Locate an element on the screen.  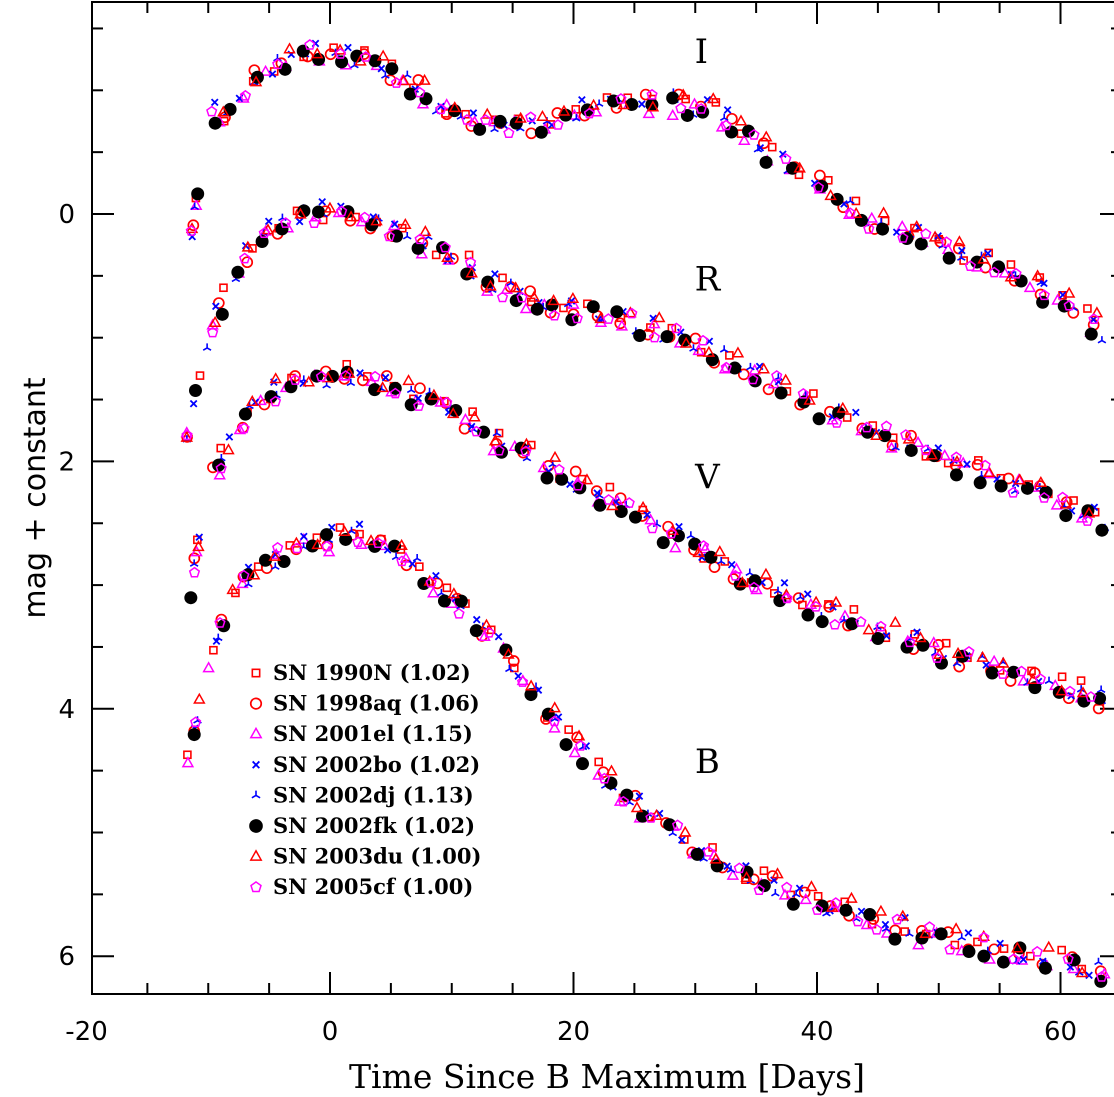
band-label-B: B is located at coordinates (707, 762).